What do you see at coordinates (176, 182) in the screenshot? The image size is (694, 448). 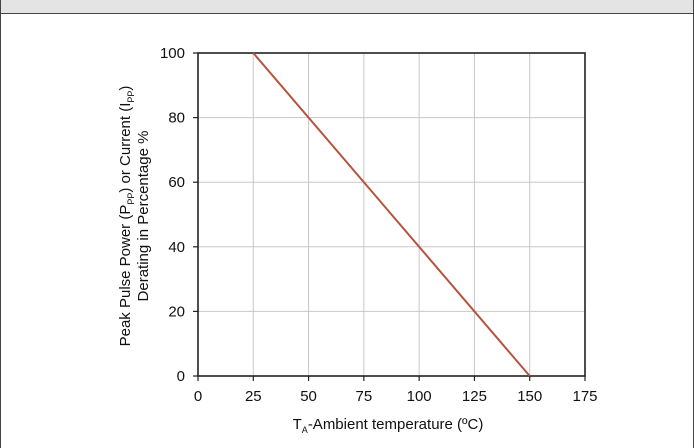 I see `y-tick-label: 60` at bounding box center [176, 182].